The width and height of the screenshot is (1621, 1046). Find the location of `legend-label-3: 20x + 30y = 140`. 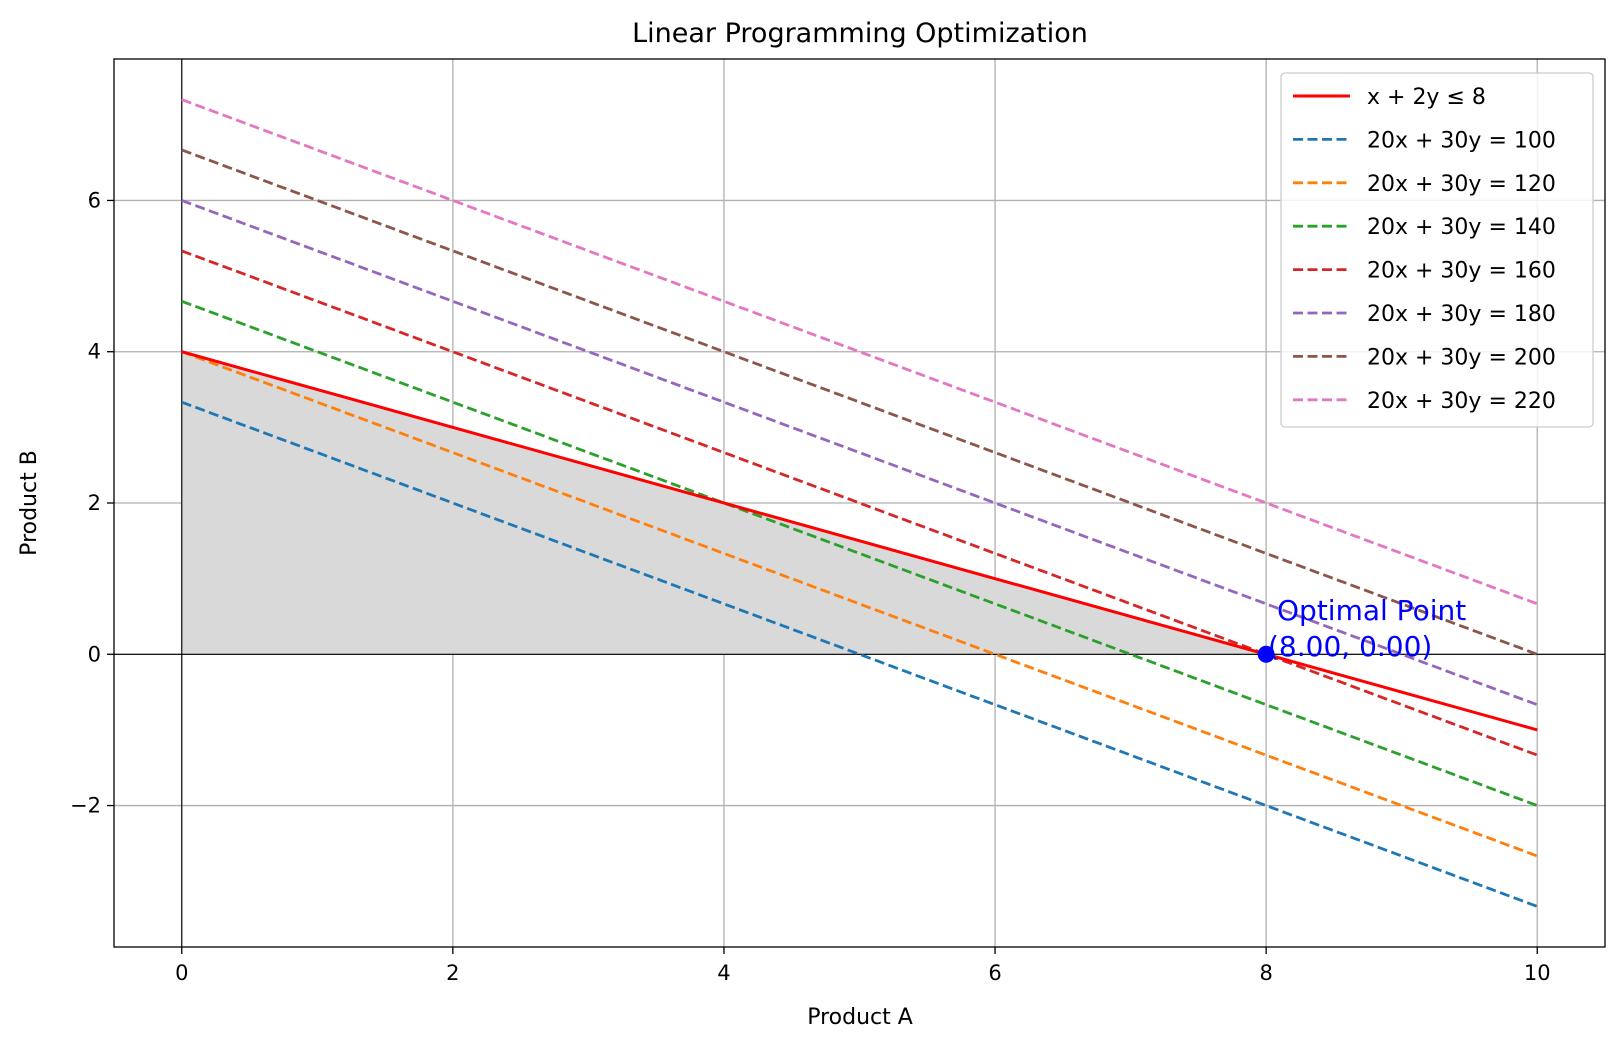

legend-label-3: 20x + 30y = 140 is located at coordinates (1461, 227).